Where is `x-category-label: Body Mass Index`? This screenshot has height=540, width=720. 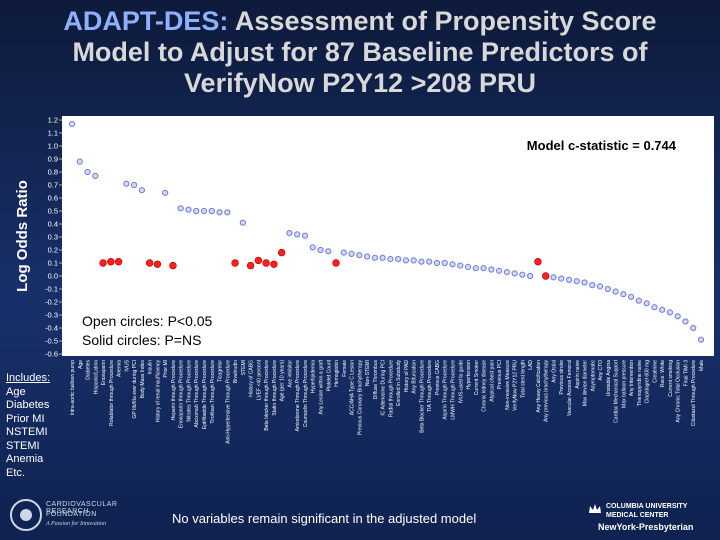
x-category-label: Body Mass Index is located at coordinates (143, 379).